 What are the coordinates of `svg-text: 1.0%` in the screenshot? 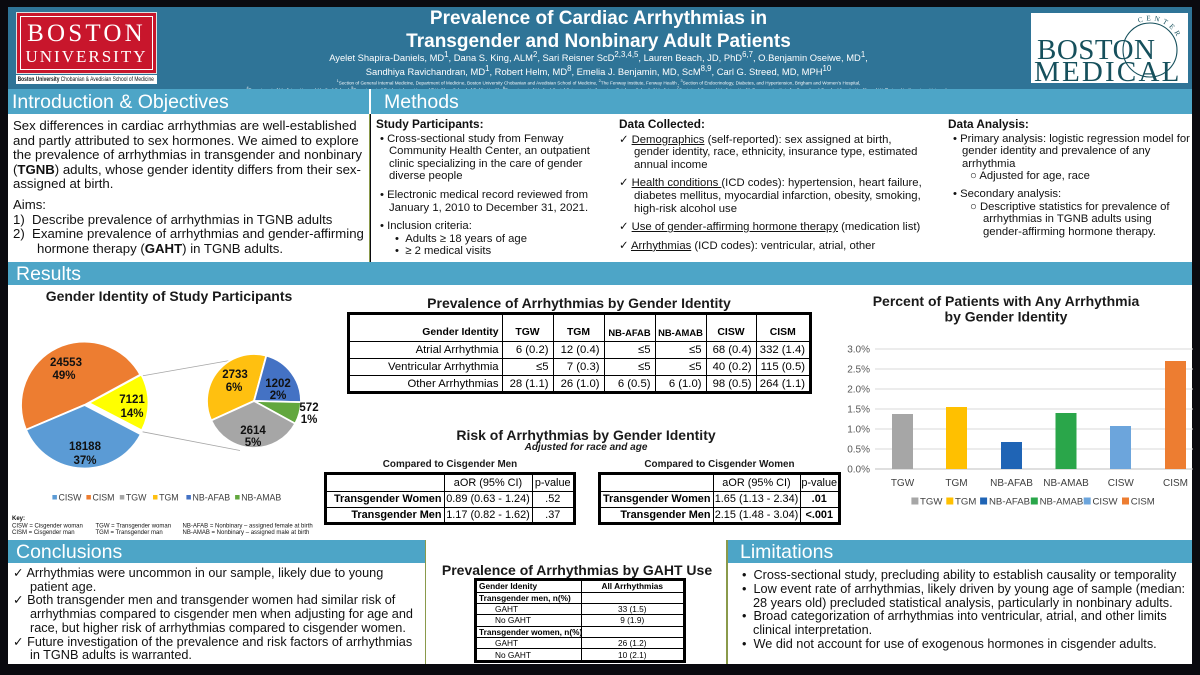 It's located at (858, 430).